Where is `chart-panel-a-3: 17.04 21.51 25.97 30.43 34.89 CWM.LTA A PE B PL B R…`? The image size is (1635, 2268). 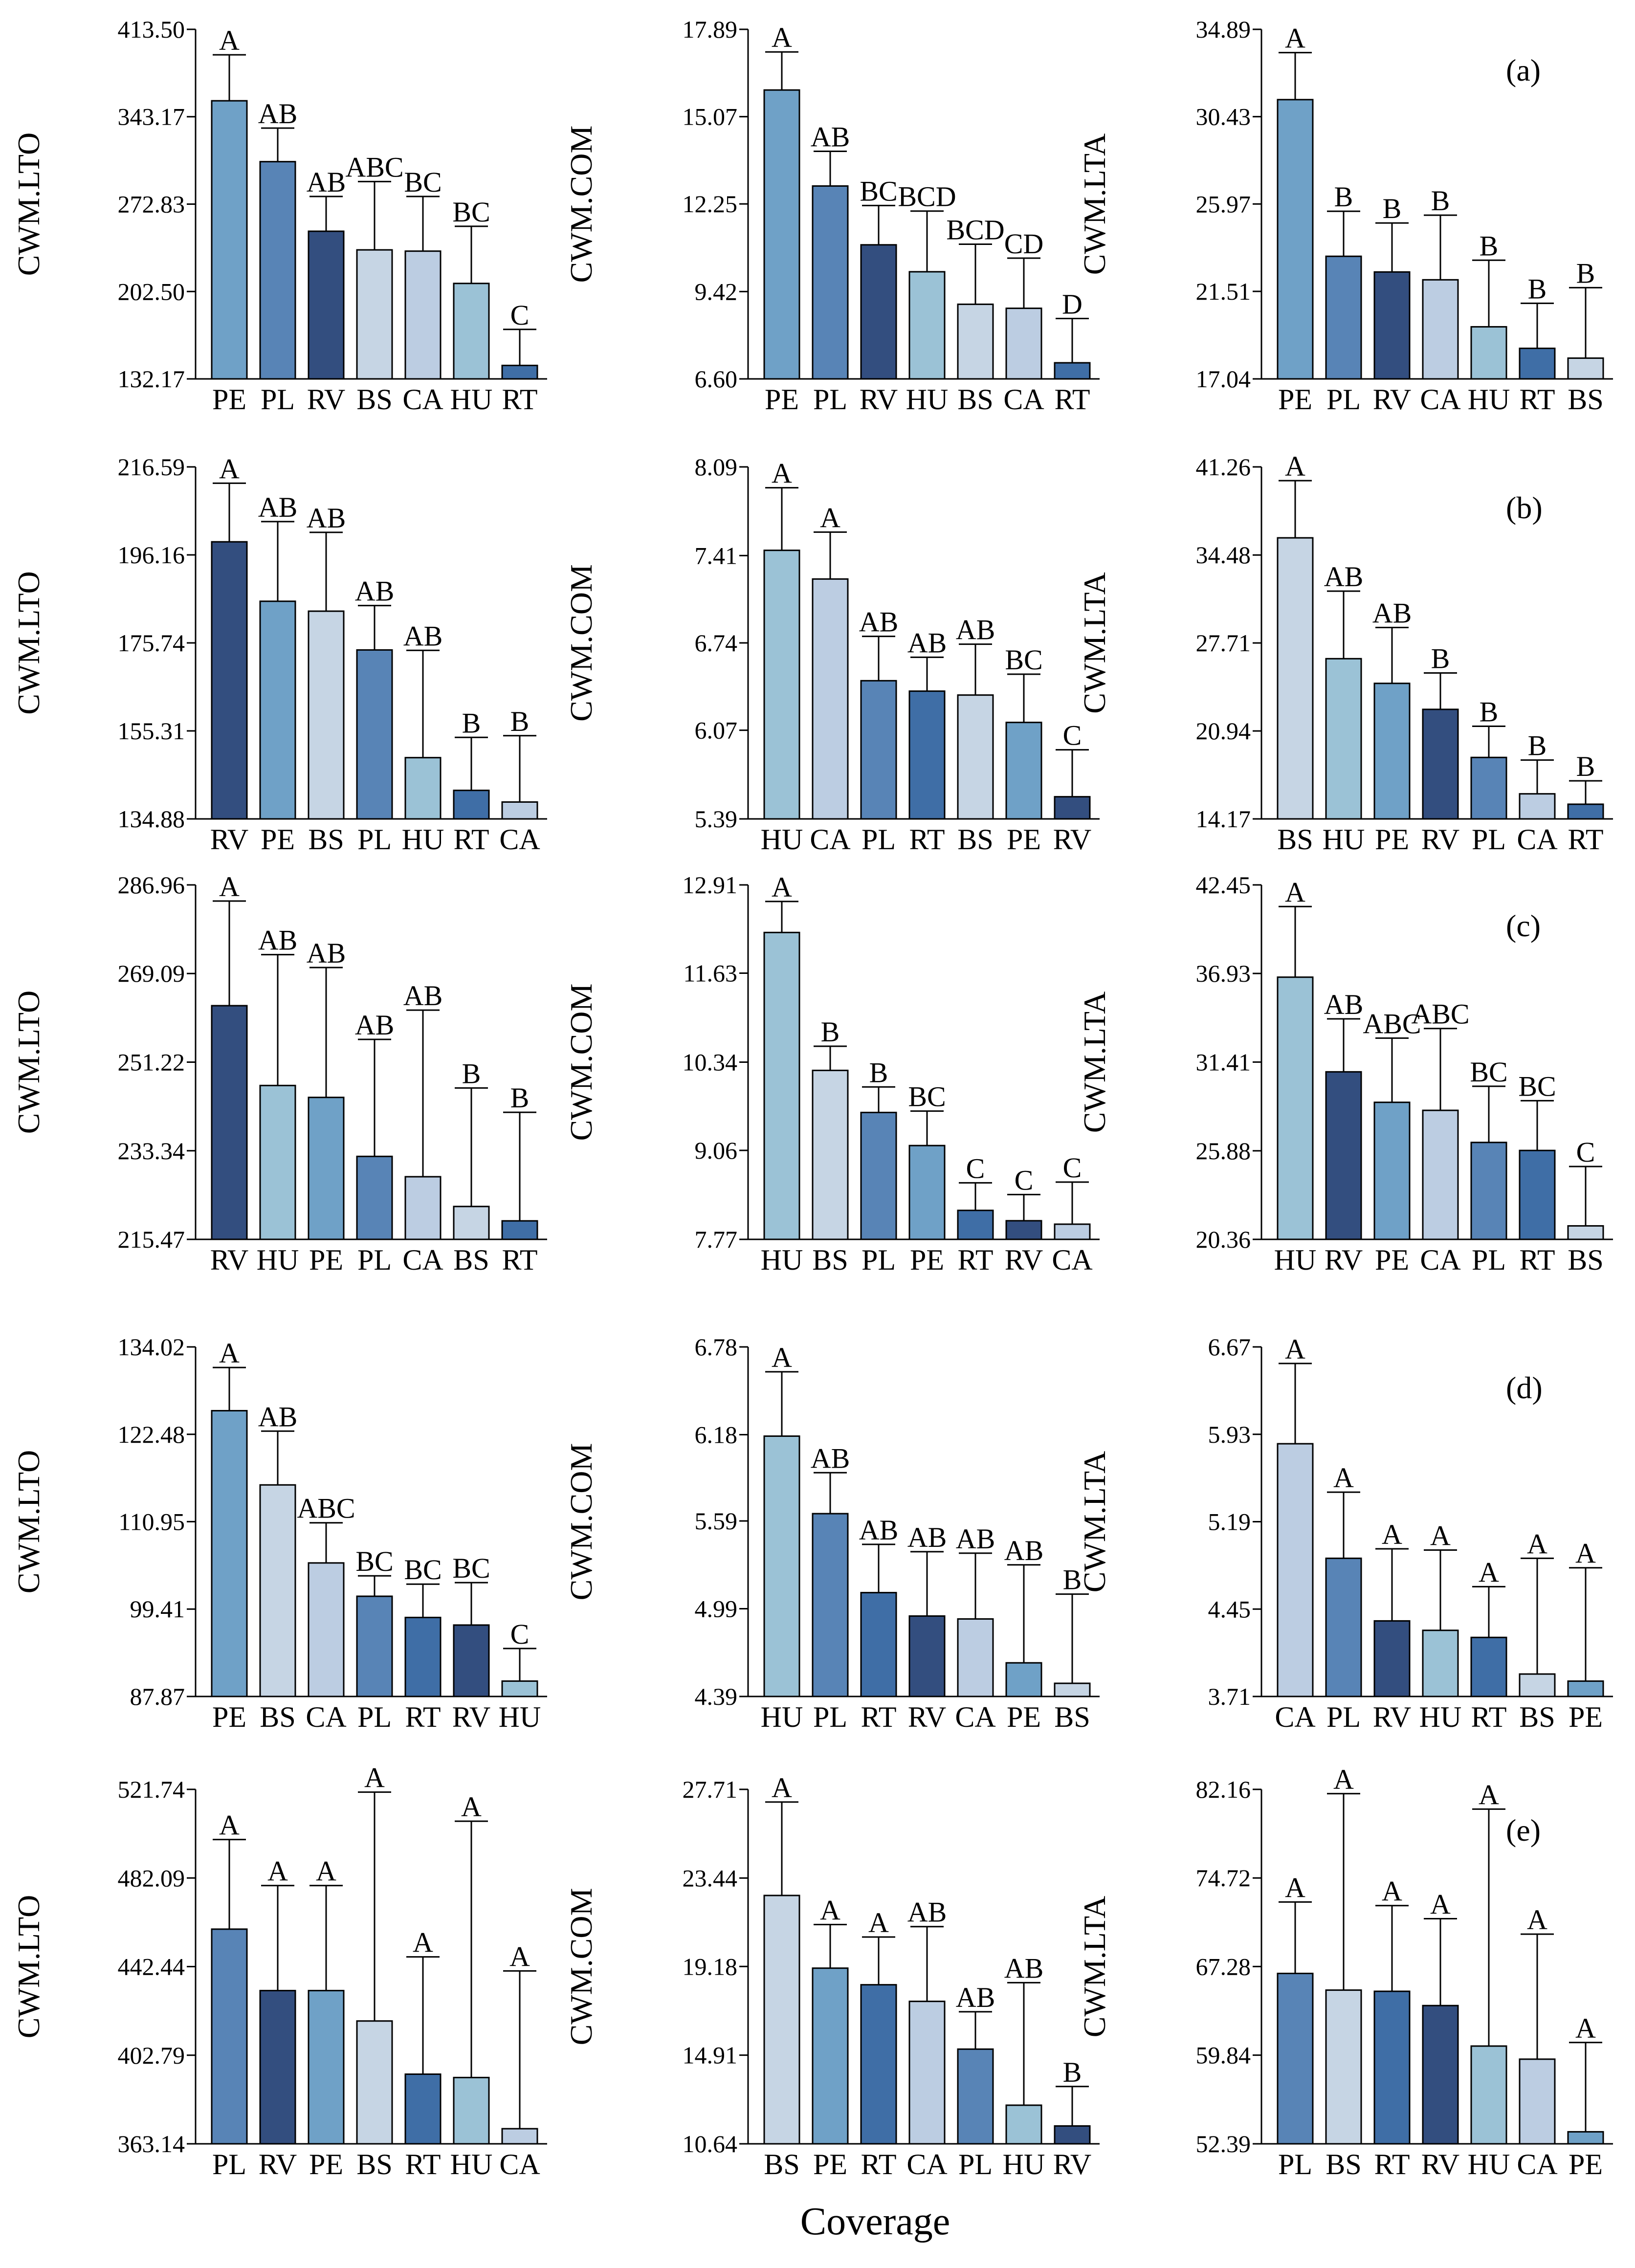
chart-panel-a-3: 17.04 21.51 25.97 30.43 34.89 CWM.LTA A PE B PL B R… is located at coordinates (1345, 216).